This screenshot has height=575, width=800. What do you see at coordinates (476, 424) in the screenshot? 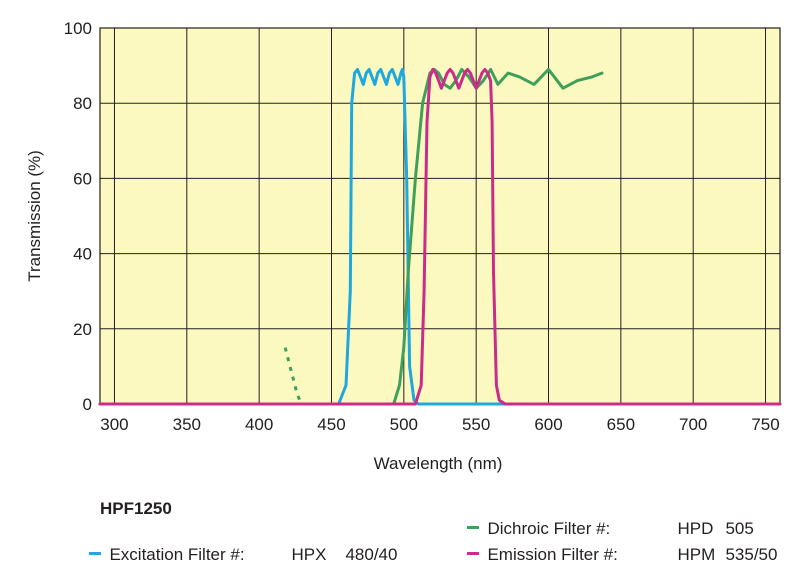
I see `x-tick-label: 550` at bounding box center [476, 424].